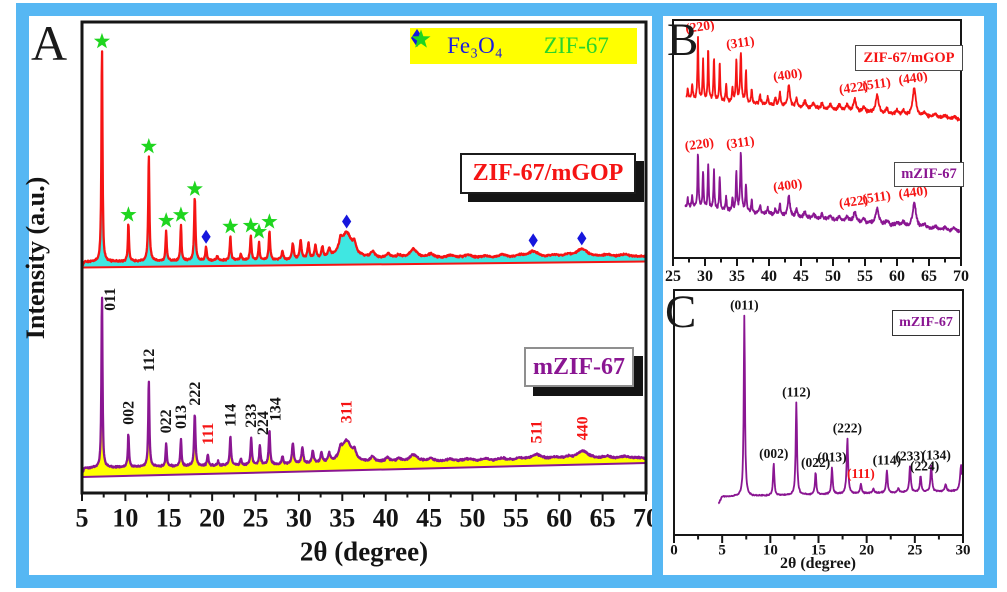 This screenshot has width=1007, height=592. Describe the element at coordinates (166, 421) in the screenshot. I see `peak-hkl-label: 022` at that location.